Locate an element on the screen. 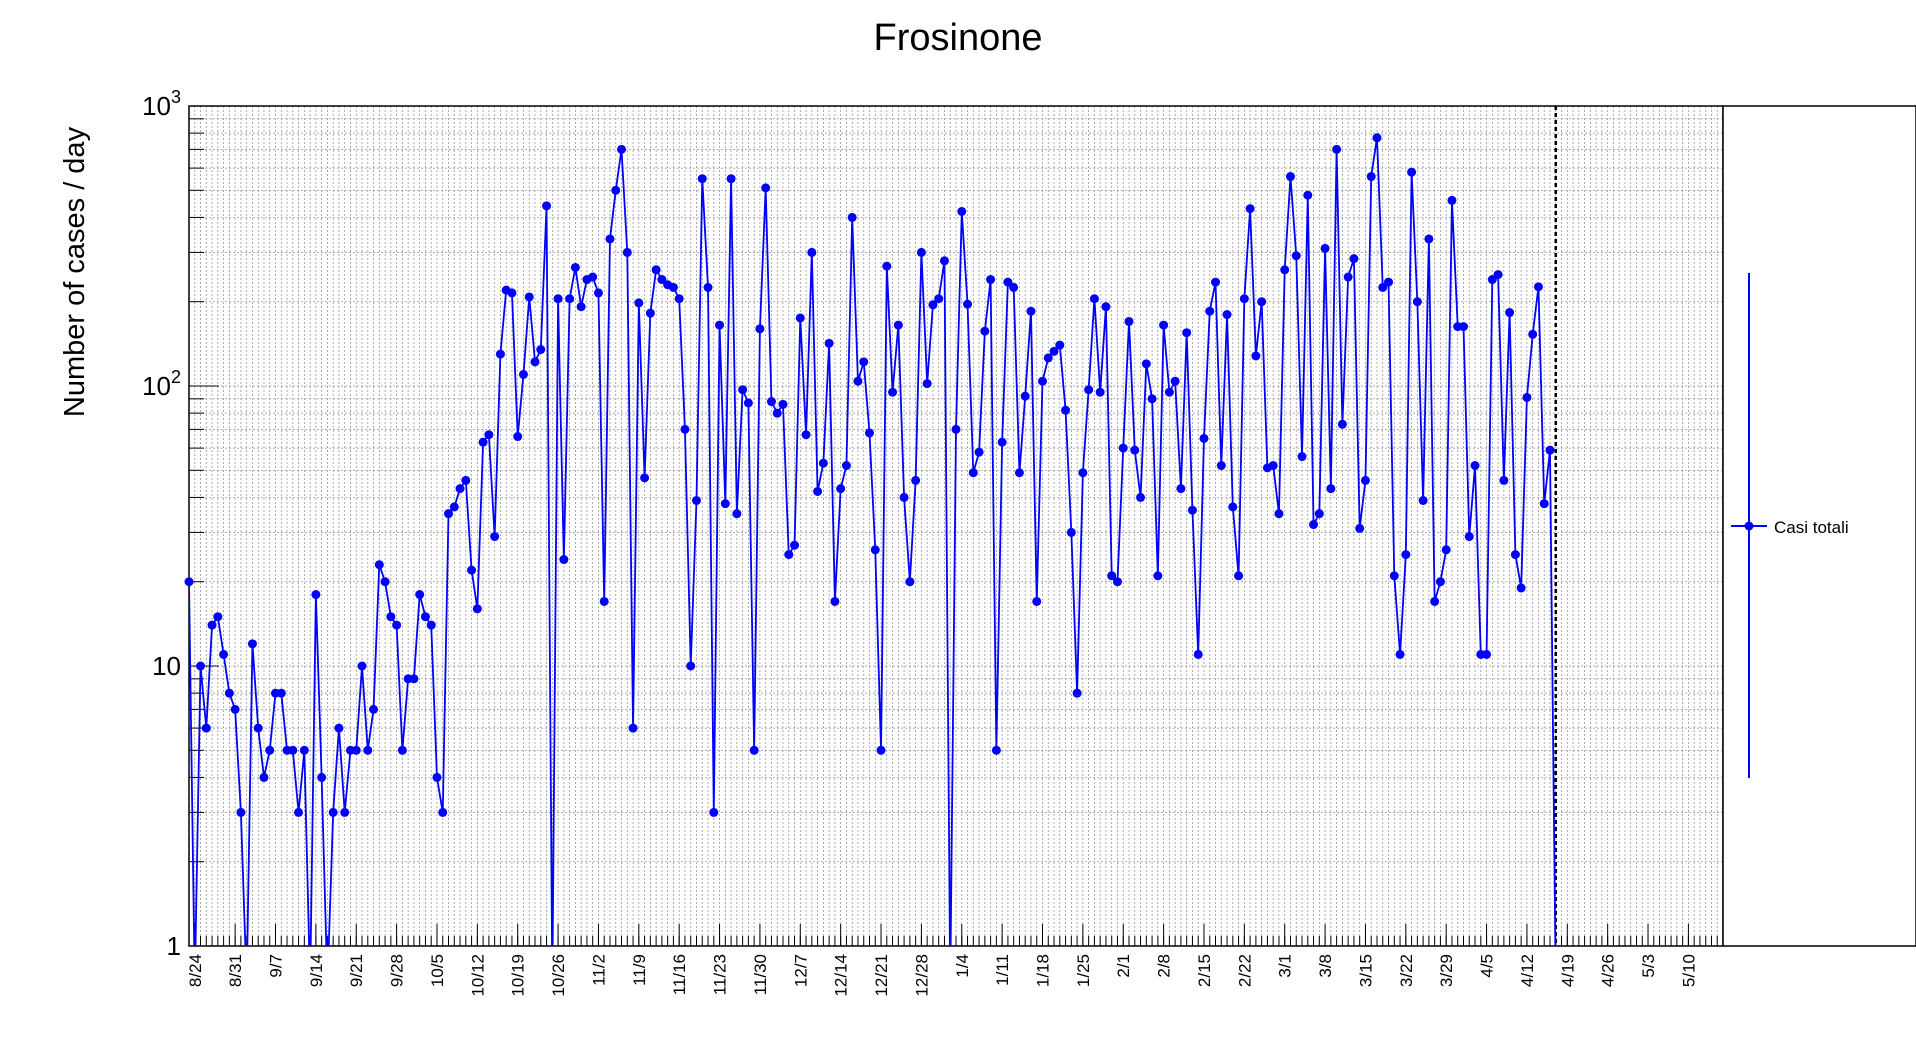 The height and width of the screenshot is (1052, 1916). x-tick-label: 9/21 is located at coordinates (356, 970).